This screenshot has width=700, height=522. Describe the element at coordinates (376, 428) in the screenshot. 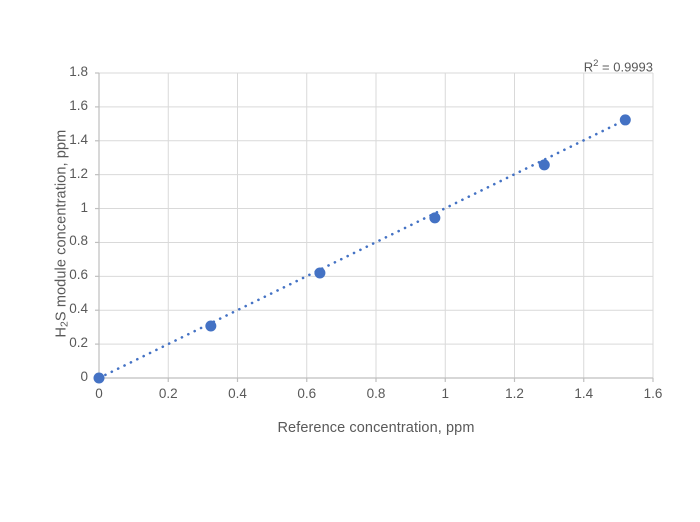

I see `x-axis-title: Reference concentration, ppm` at that location.